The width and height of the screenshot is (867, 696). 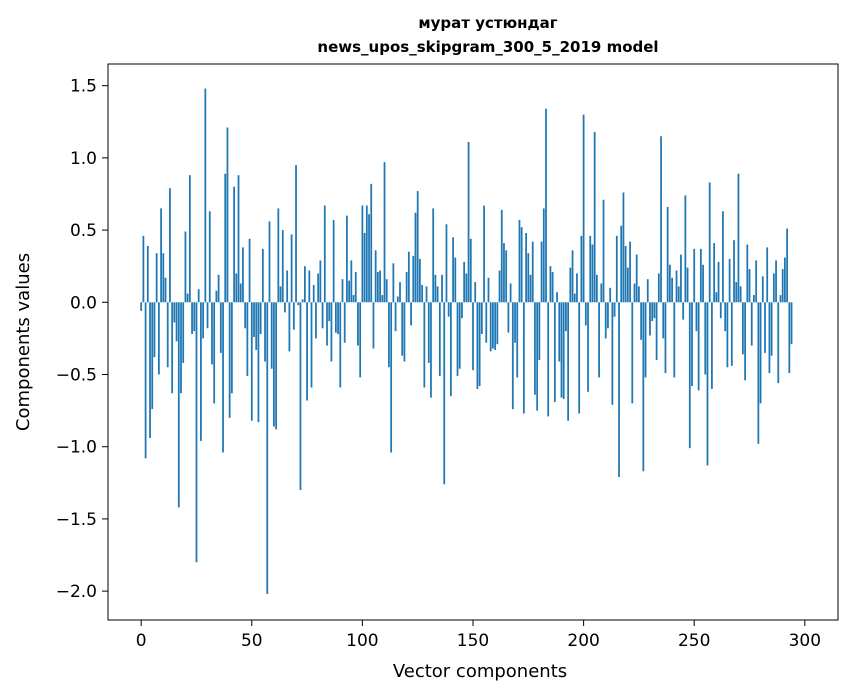 What do you see at coordinates (83, 159) in the screenshot?
I see `y-tick-label: 1.0` at bounding box center [83, 159].